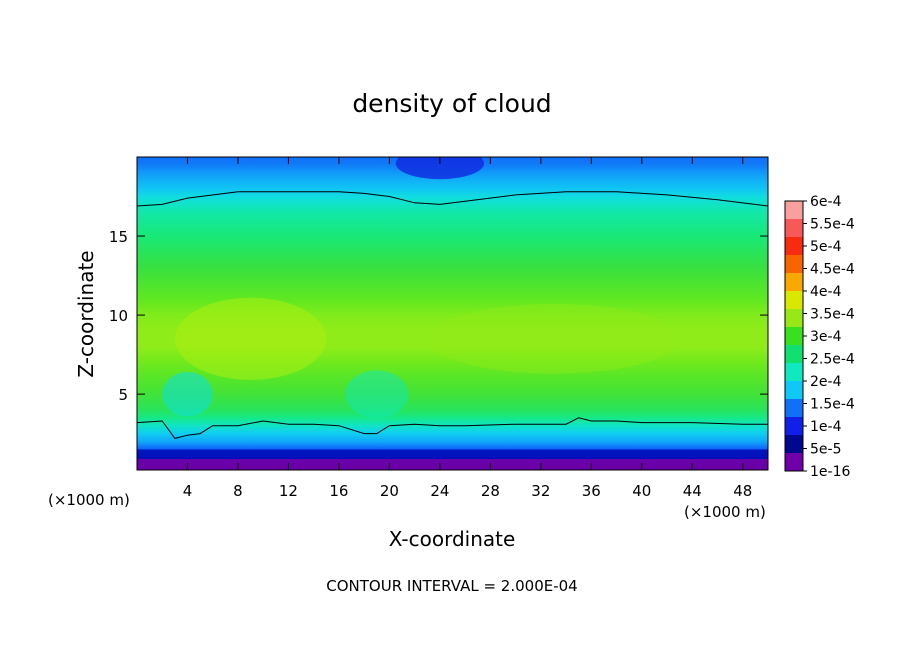  What do you see at coordinates (439, 491) in the screenshot?
I see `x-tick-label: 24` at bounding box center [439, 491].